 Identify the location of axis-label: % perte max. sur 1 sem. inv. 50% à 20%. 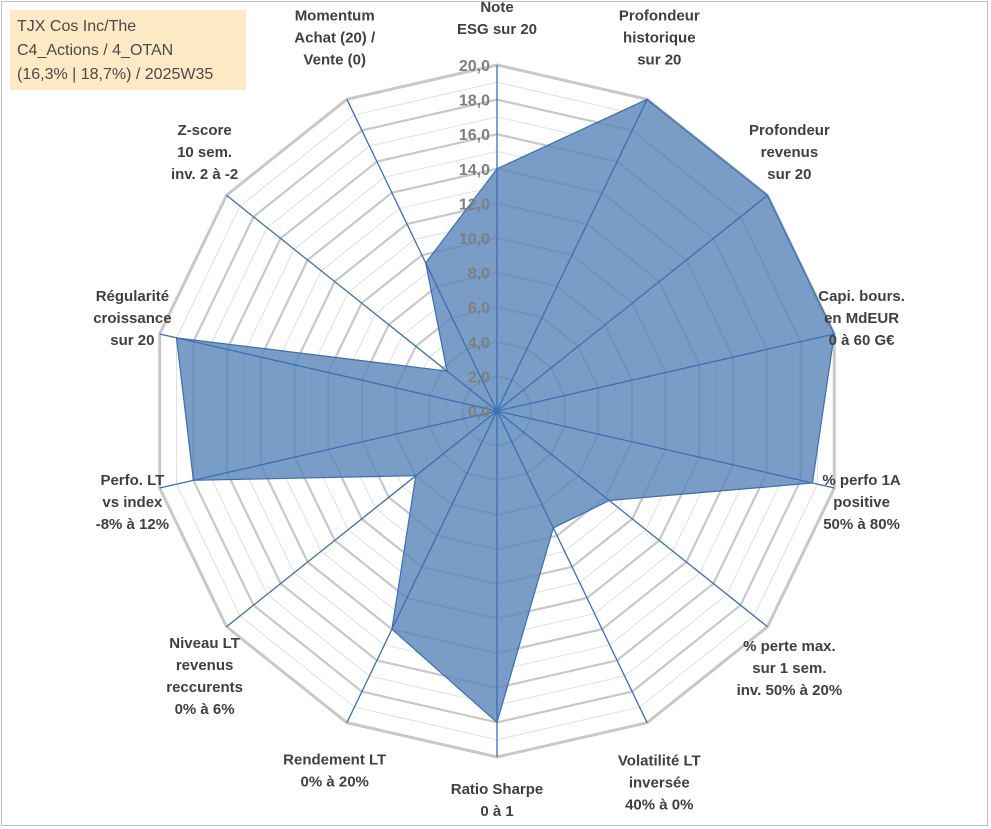
(790, 668).